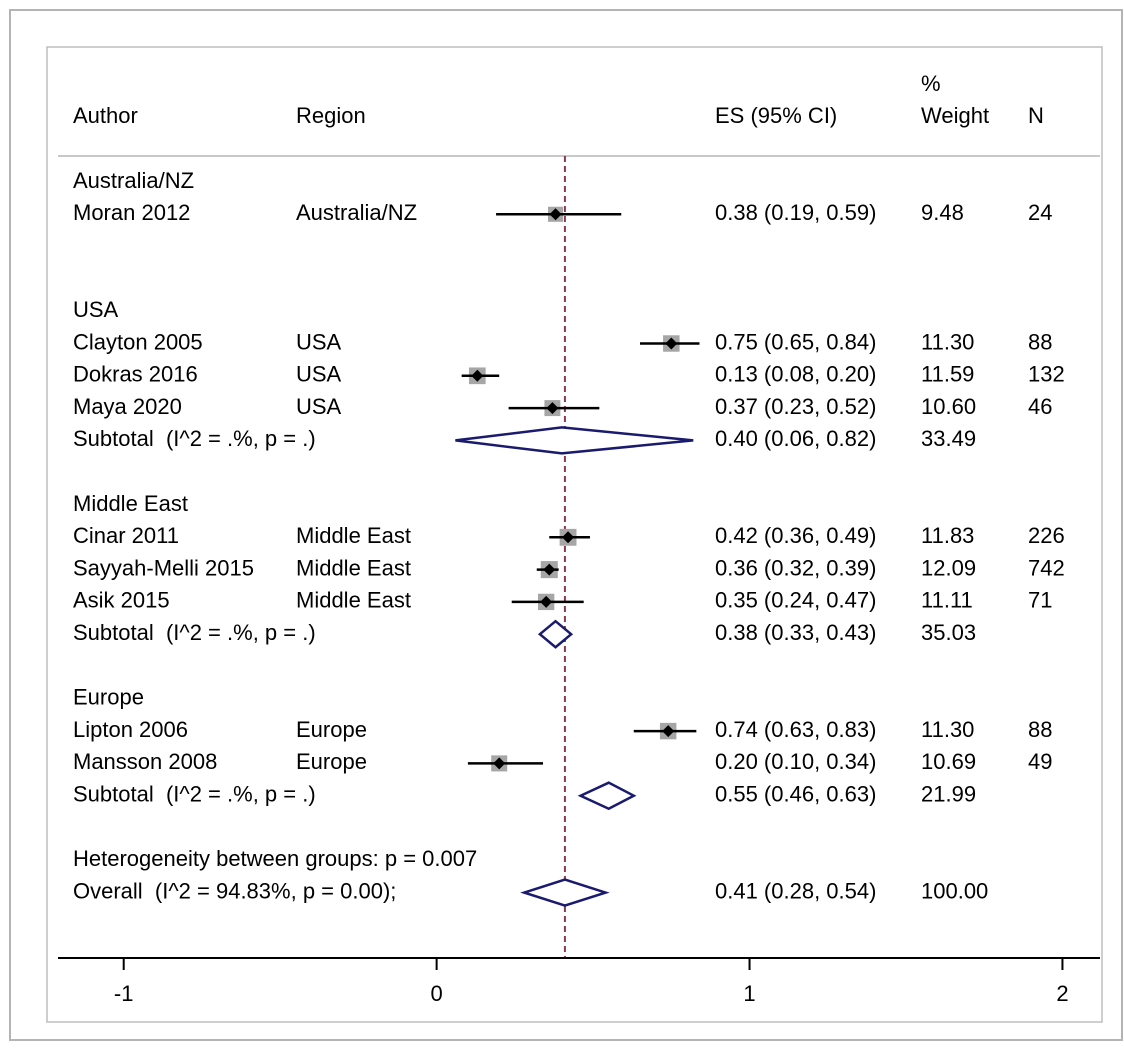 The height and width of the screenshot is (1050, 1124). What do you see at coordinates (795, 374) in the screenshot?
I see `es-ci: 0.13 (0.08, 0.20)` at bounding box center [795, 374].